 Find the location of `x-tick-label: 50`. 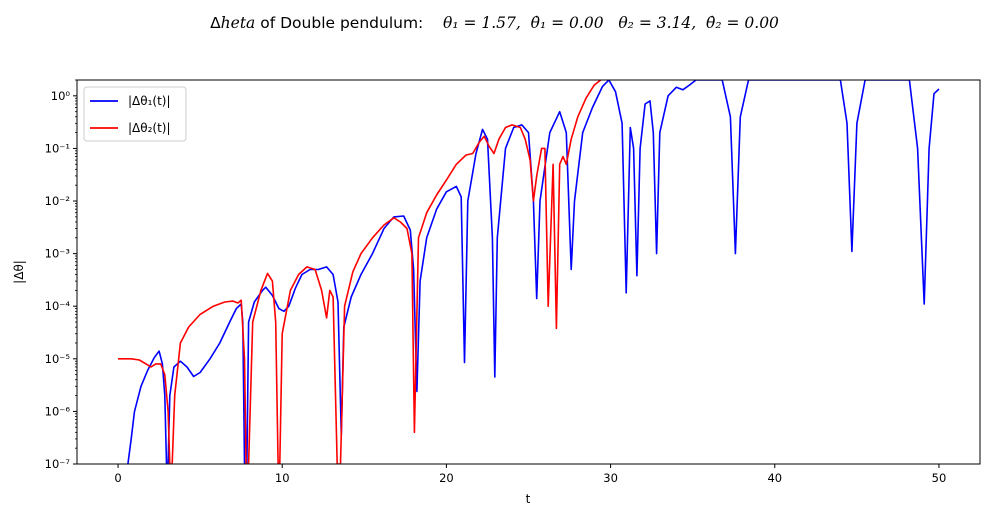

x-tick-label: 50 is located at coordinates (939, 478).